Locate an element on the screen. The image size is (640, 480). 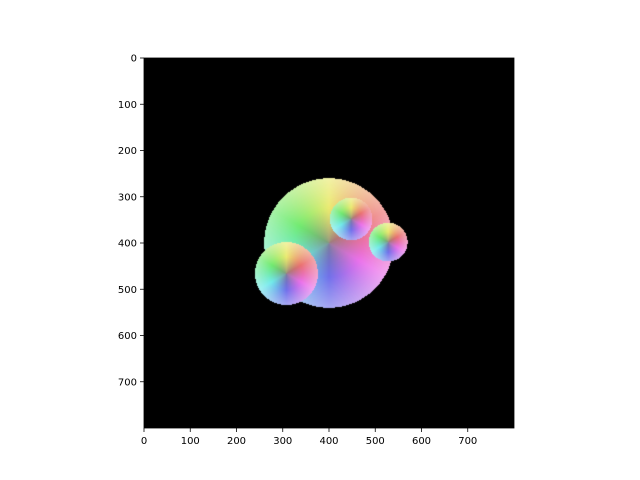
x-tick-label: 600 is located at coordinates (421, 441).